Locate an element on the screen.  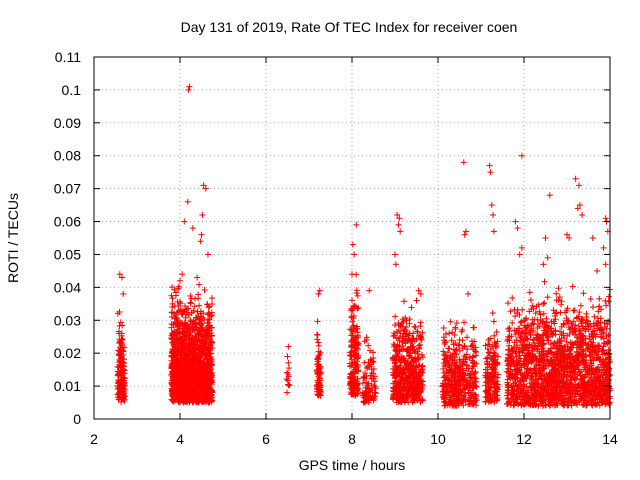
y-tick-label: 0.11 is located at coordinates (68, 57).